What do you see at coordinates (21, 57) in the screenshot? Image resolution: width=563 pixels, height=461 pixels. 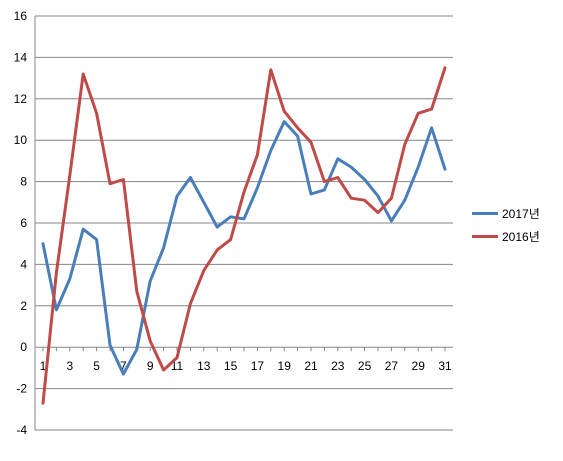 I see `y-tick-label: 14` at bounding box center [21, 57].